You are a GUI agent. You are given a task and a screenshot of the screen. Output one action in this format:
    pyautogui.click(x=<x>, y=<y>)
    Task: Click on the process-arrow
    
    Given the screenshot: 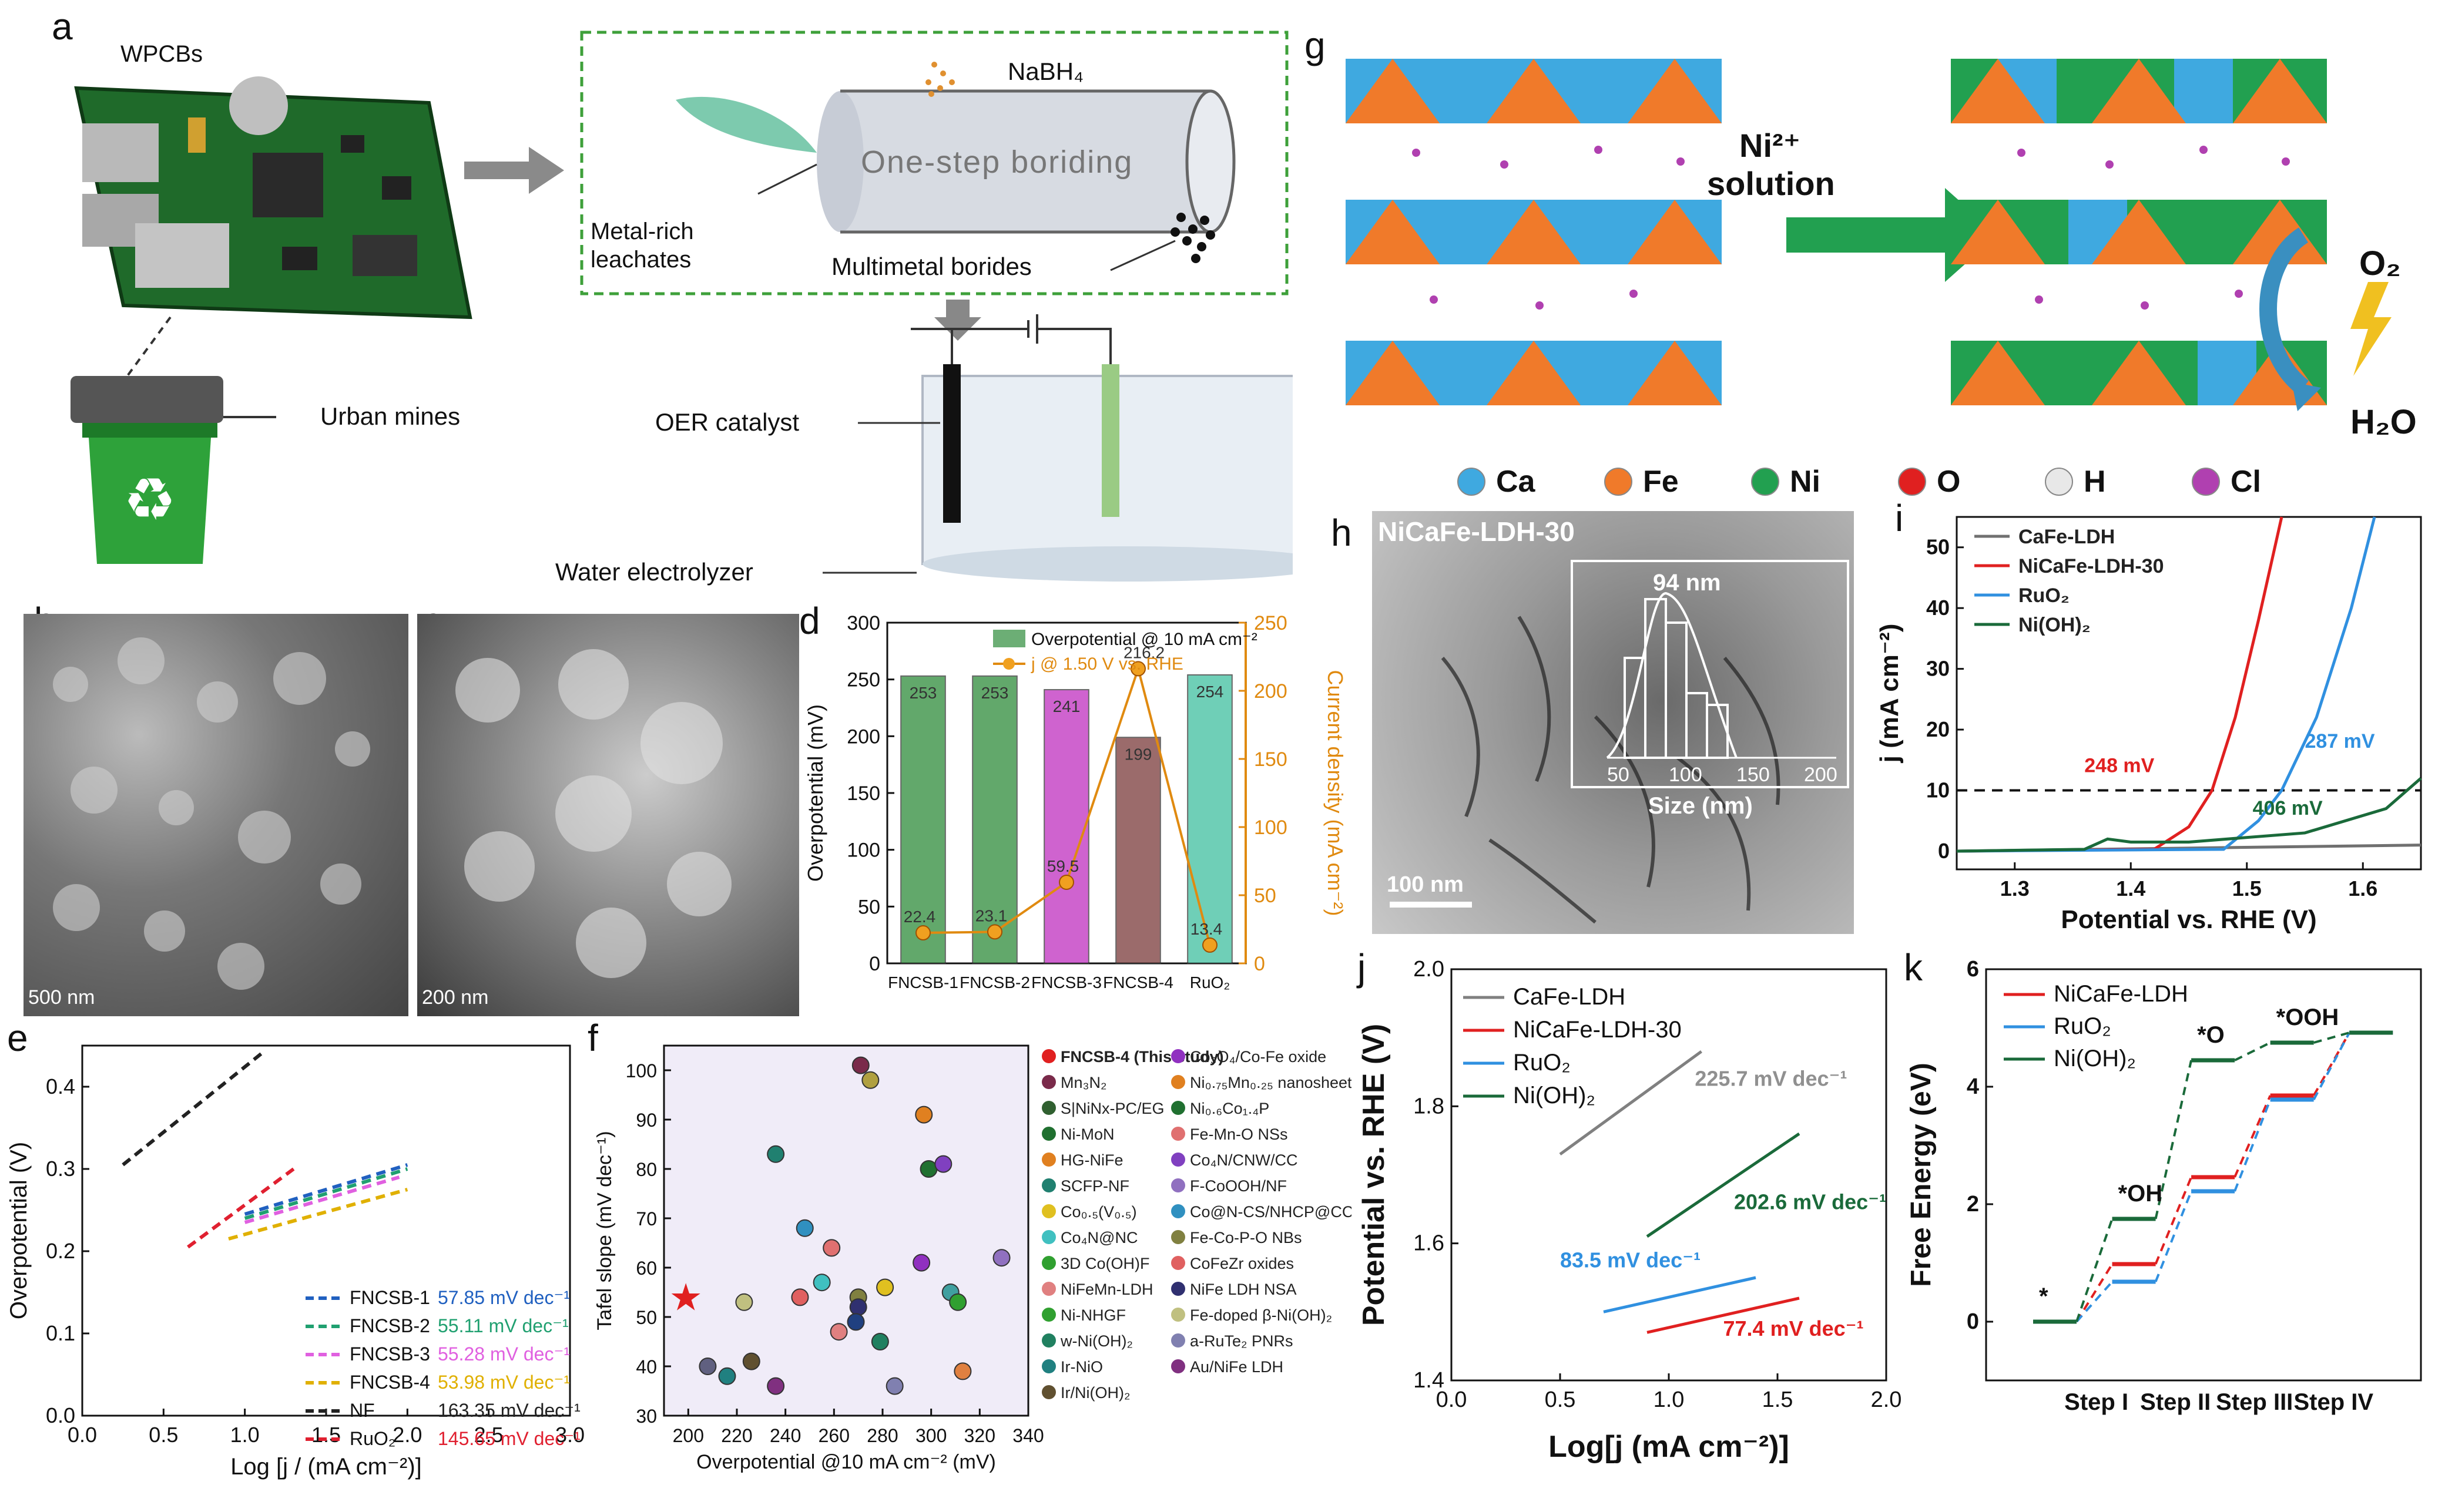 What is the action you would take?
    pyautogui.click(x=514, y=170)
    